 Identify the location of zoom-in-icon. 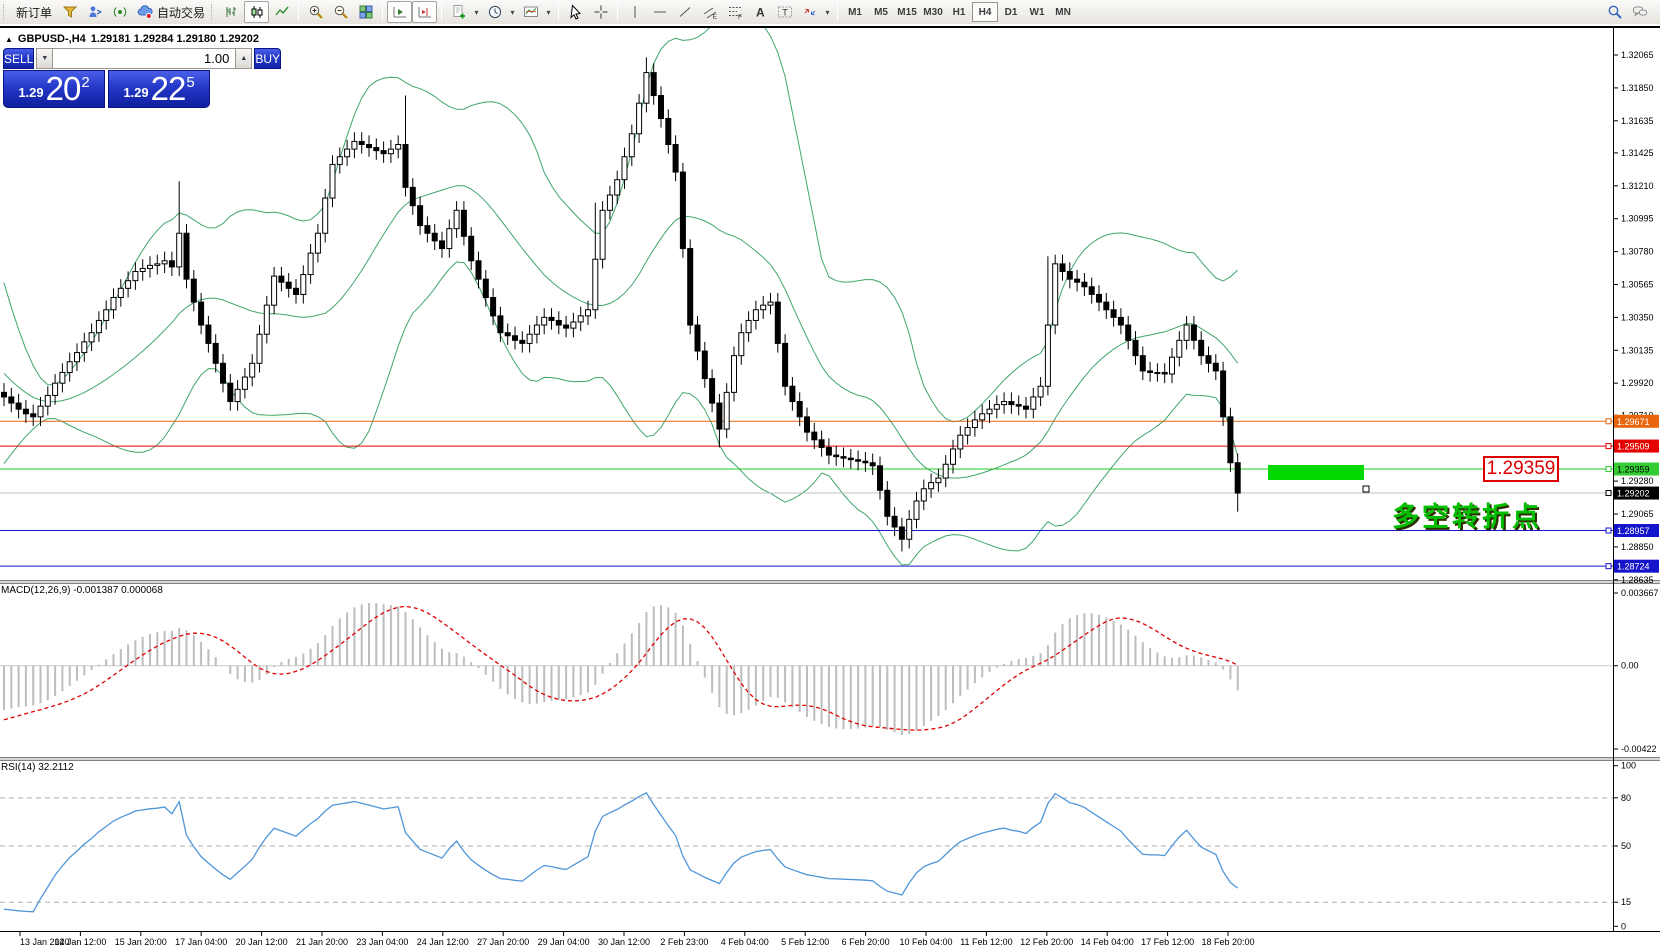
(315, 12).